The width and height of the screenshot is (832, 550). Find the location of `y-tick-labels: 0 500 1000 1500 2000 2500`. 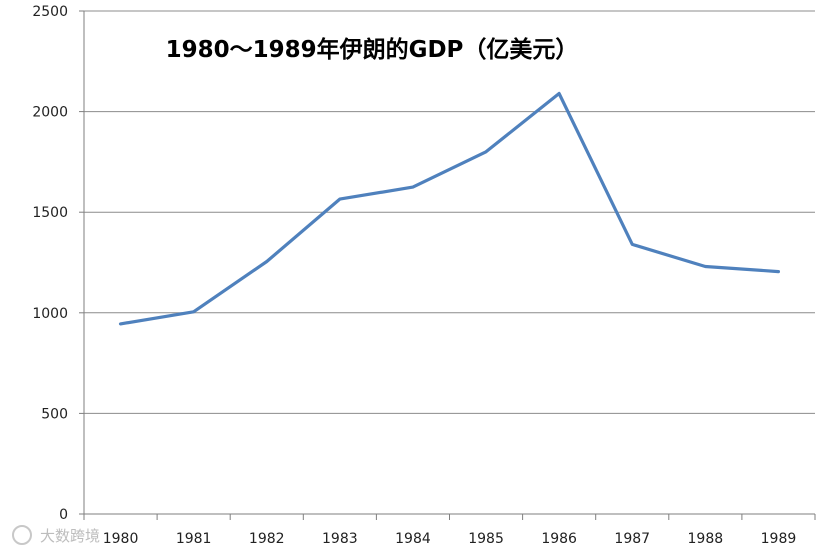

y-tick-labels: 0 500 1000 1500 2000 2500 is located at coordinates (58, 263).